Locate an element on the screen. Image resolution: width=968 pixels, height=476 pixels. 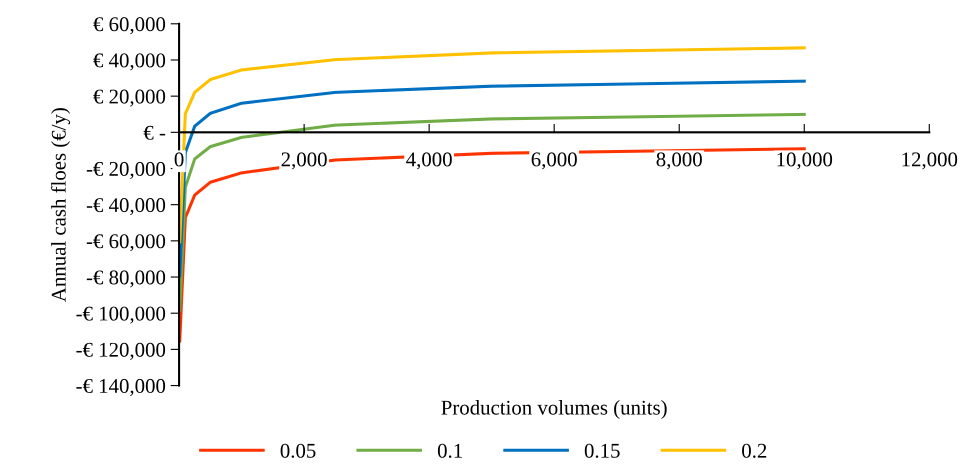
y-tick-label: -€ 100,000 is located at coordinates (121, 315).